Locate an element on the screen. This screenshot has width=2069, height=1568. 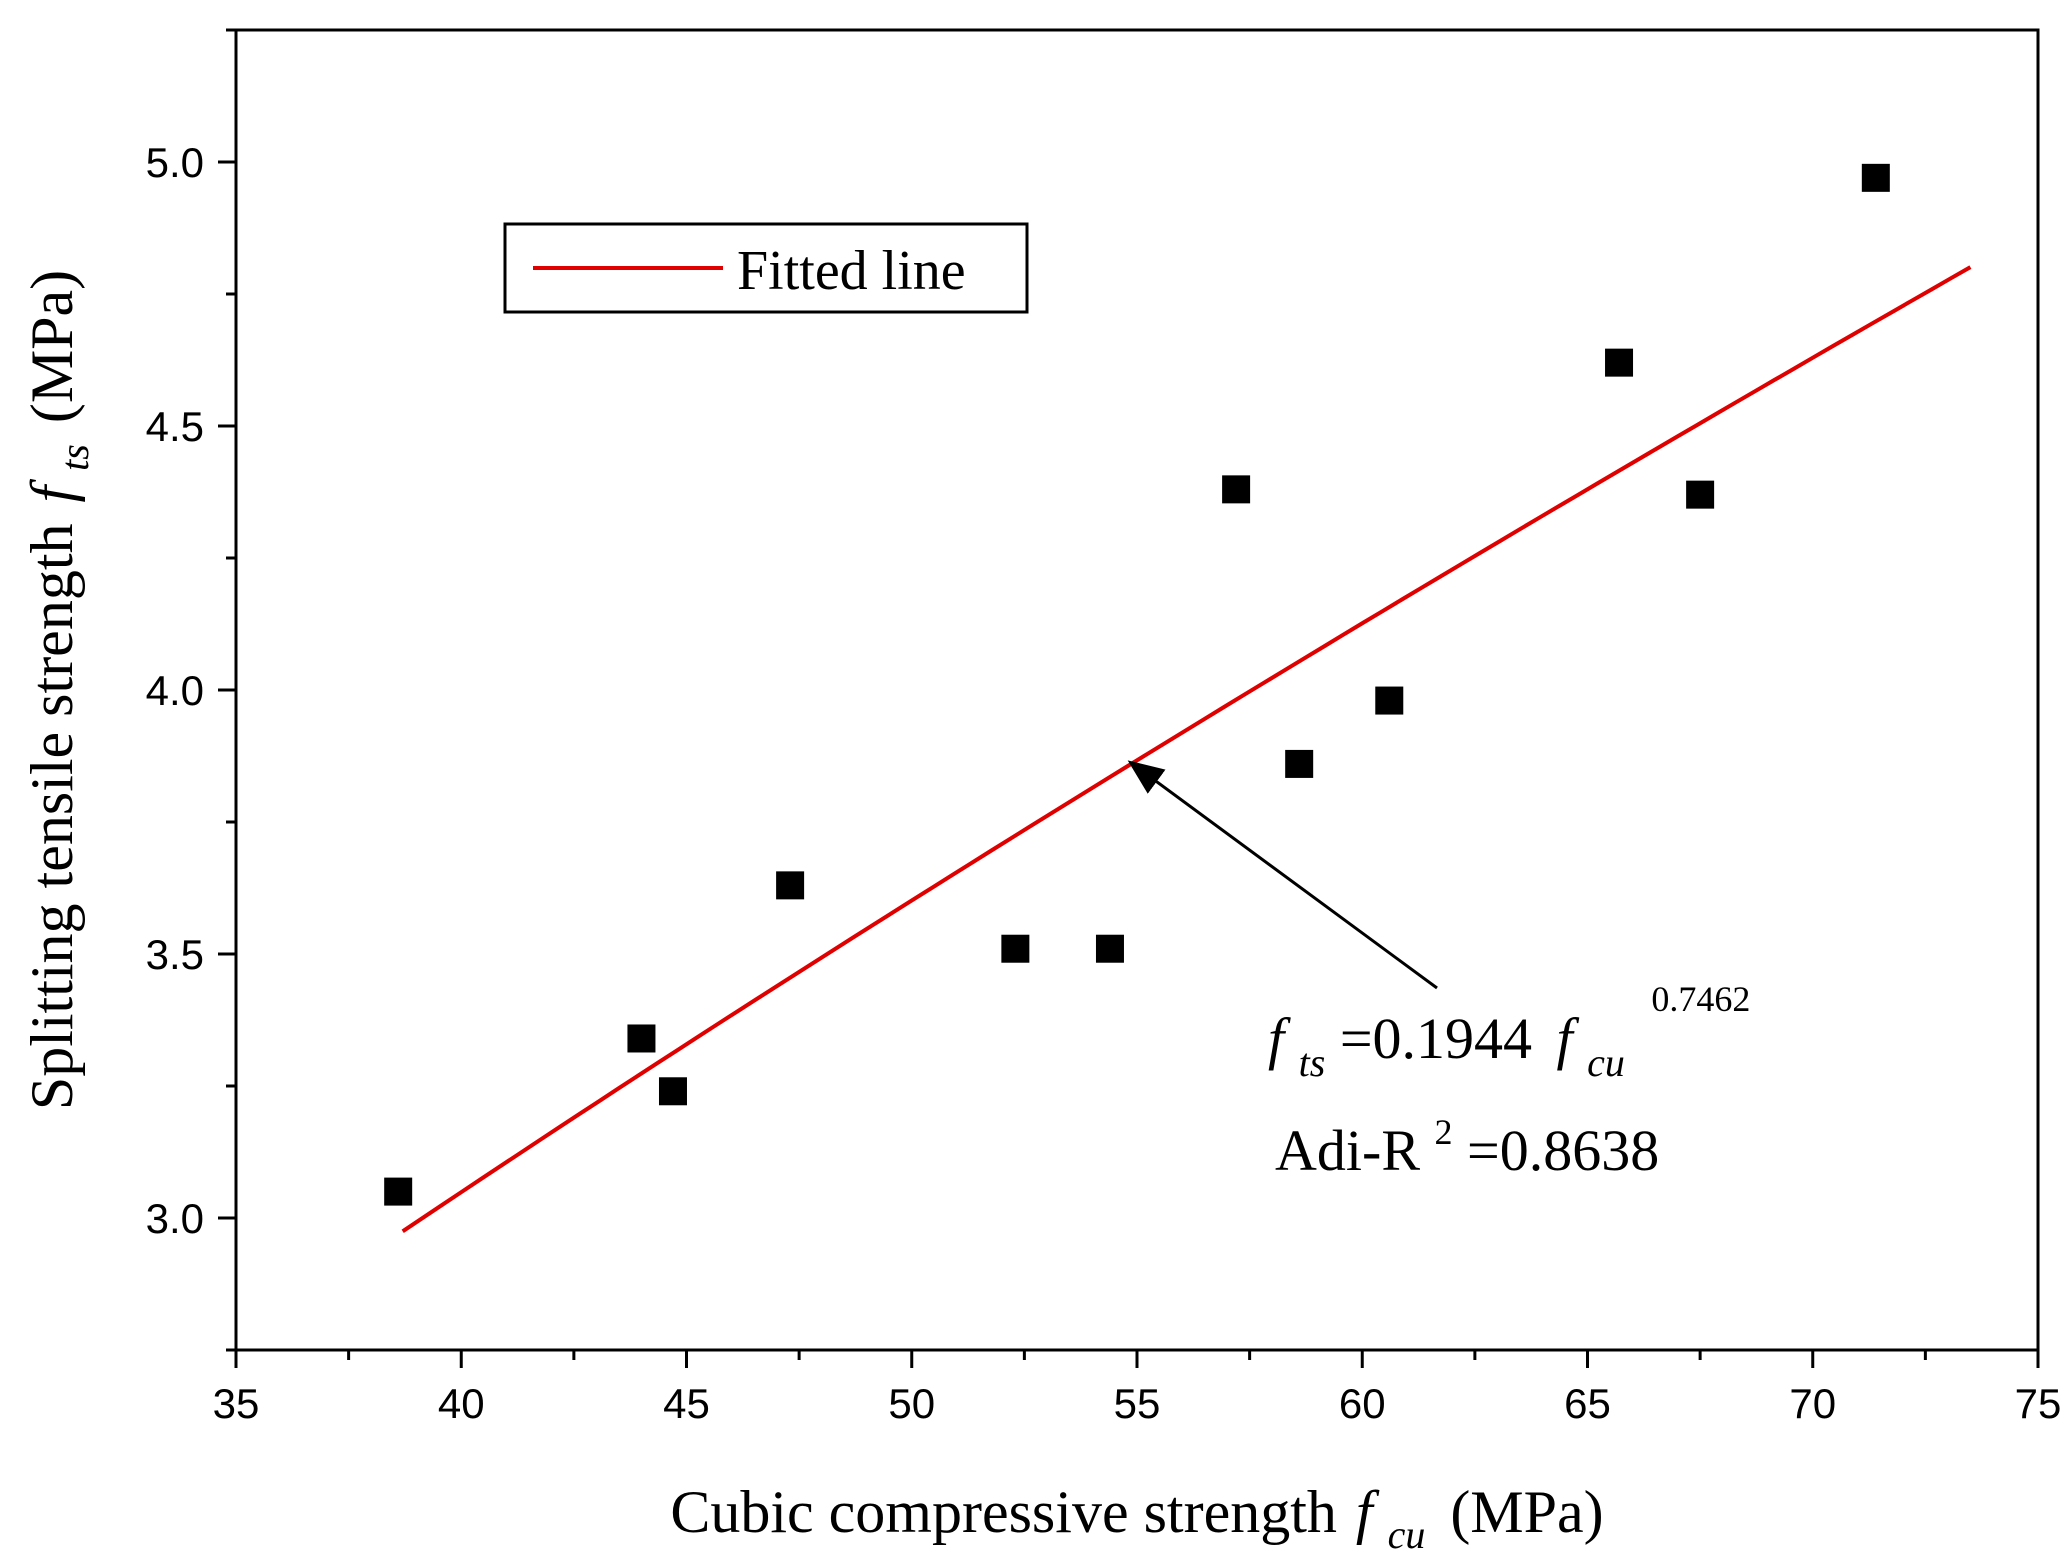
y-title-main: Splitting tensile strength is located at coordinates (52, 817).